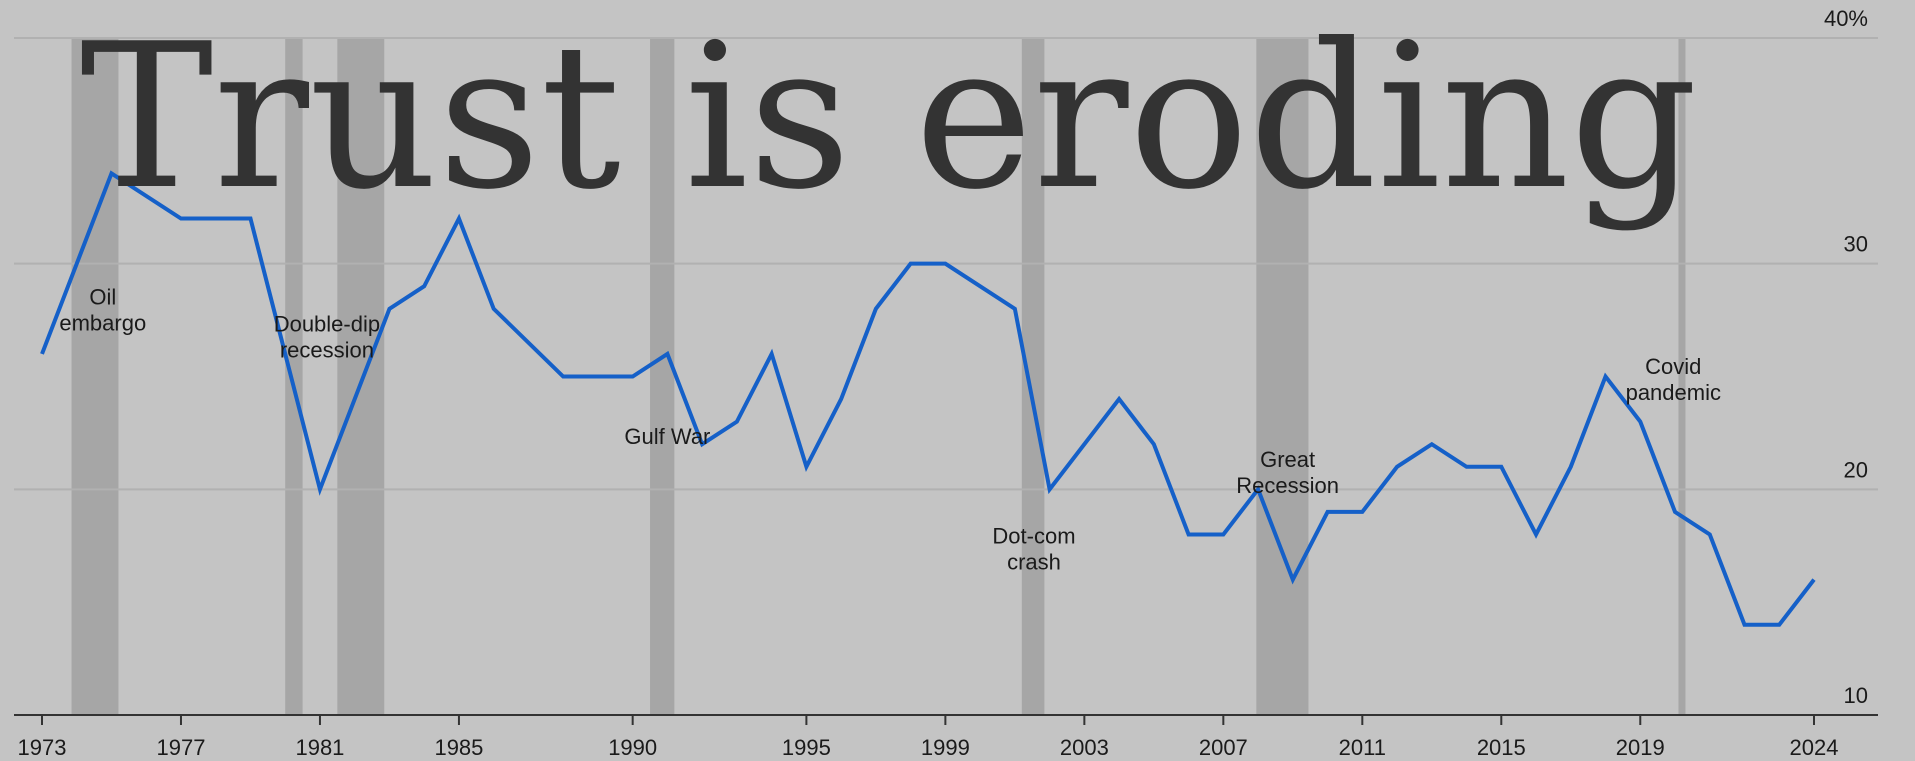 This screenshot has height=761, width=1915. What do you see at coordinates (319, 747) in the screenshot?
I see `x-tick-label: 1981` at bounding box center [319, 747].